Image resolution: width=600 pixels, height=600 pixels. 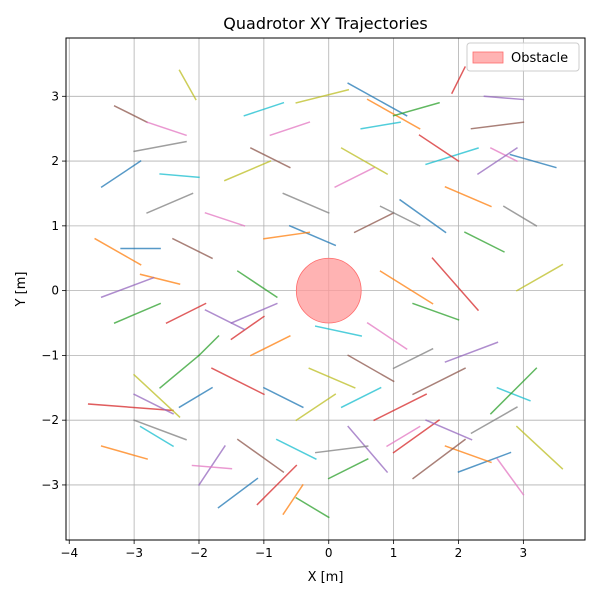 I want to click on x-tick-label: 0, so click(x=329, y=553).